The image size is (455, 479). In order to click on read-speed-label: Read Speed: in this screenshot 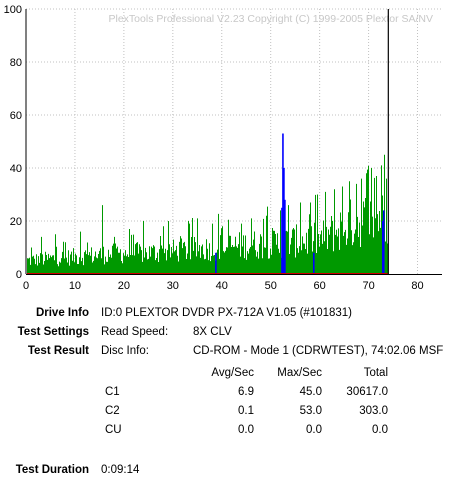, I will do `click(135, 332)`.